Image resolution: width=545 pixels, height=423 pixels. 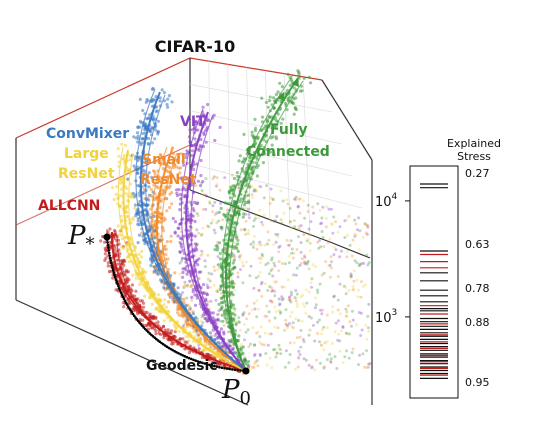 What do you see at coordinates (236, 392) in the screenshot?
I see `p-zero-label: P0` at bounding box center [236, 392].